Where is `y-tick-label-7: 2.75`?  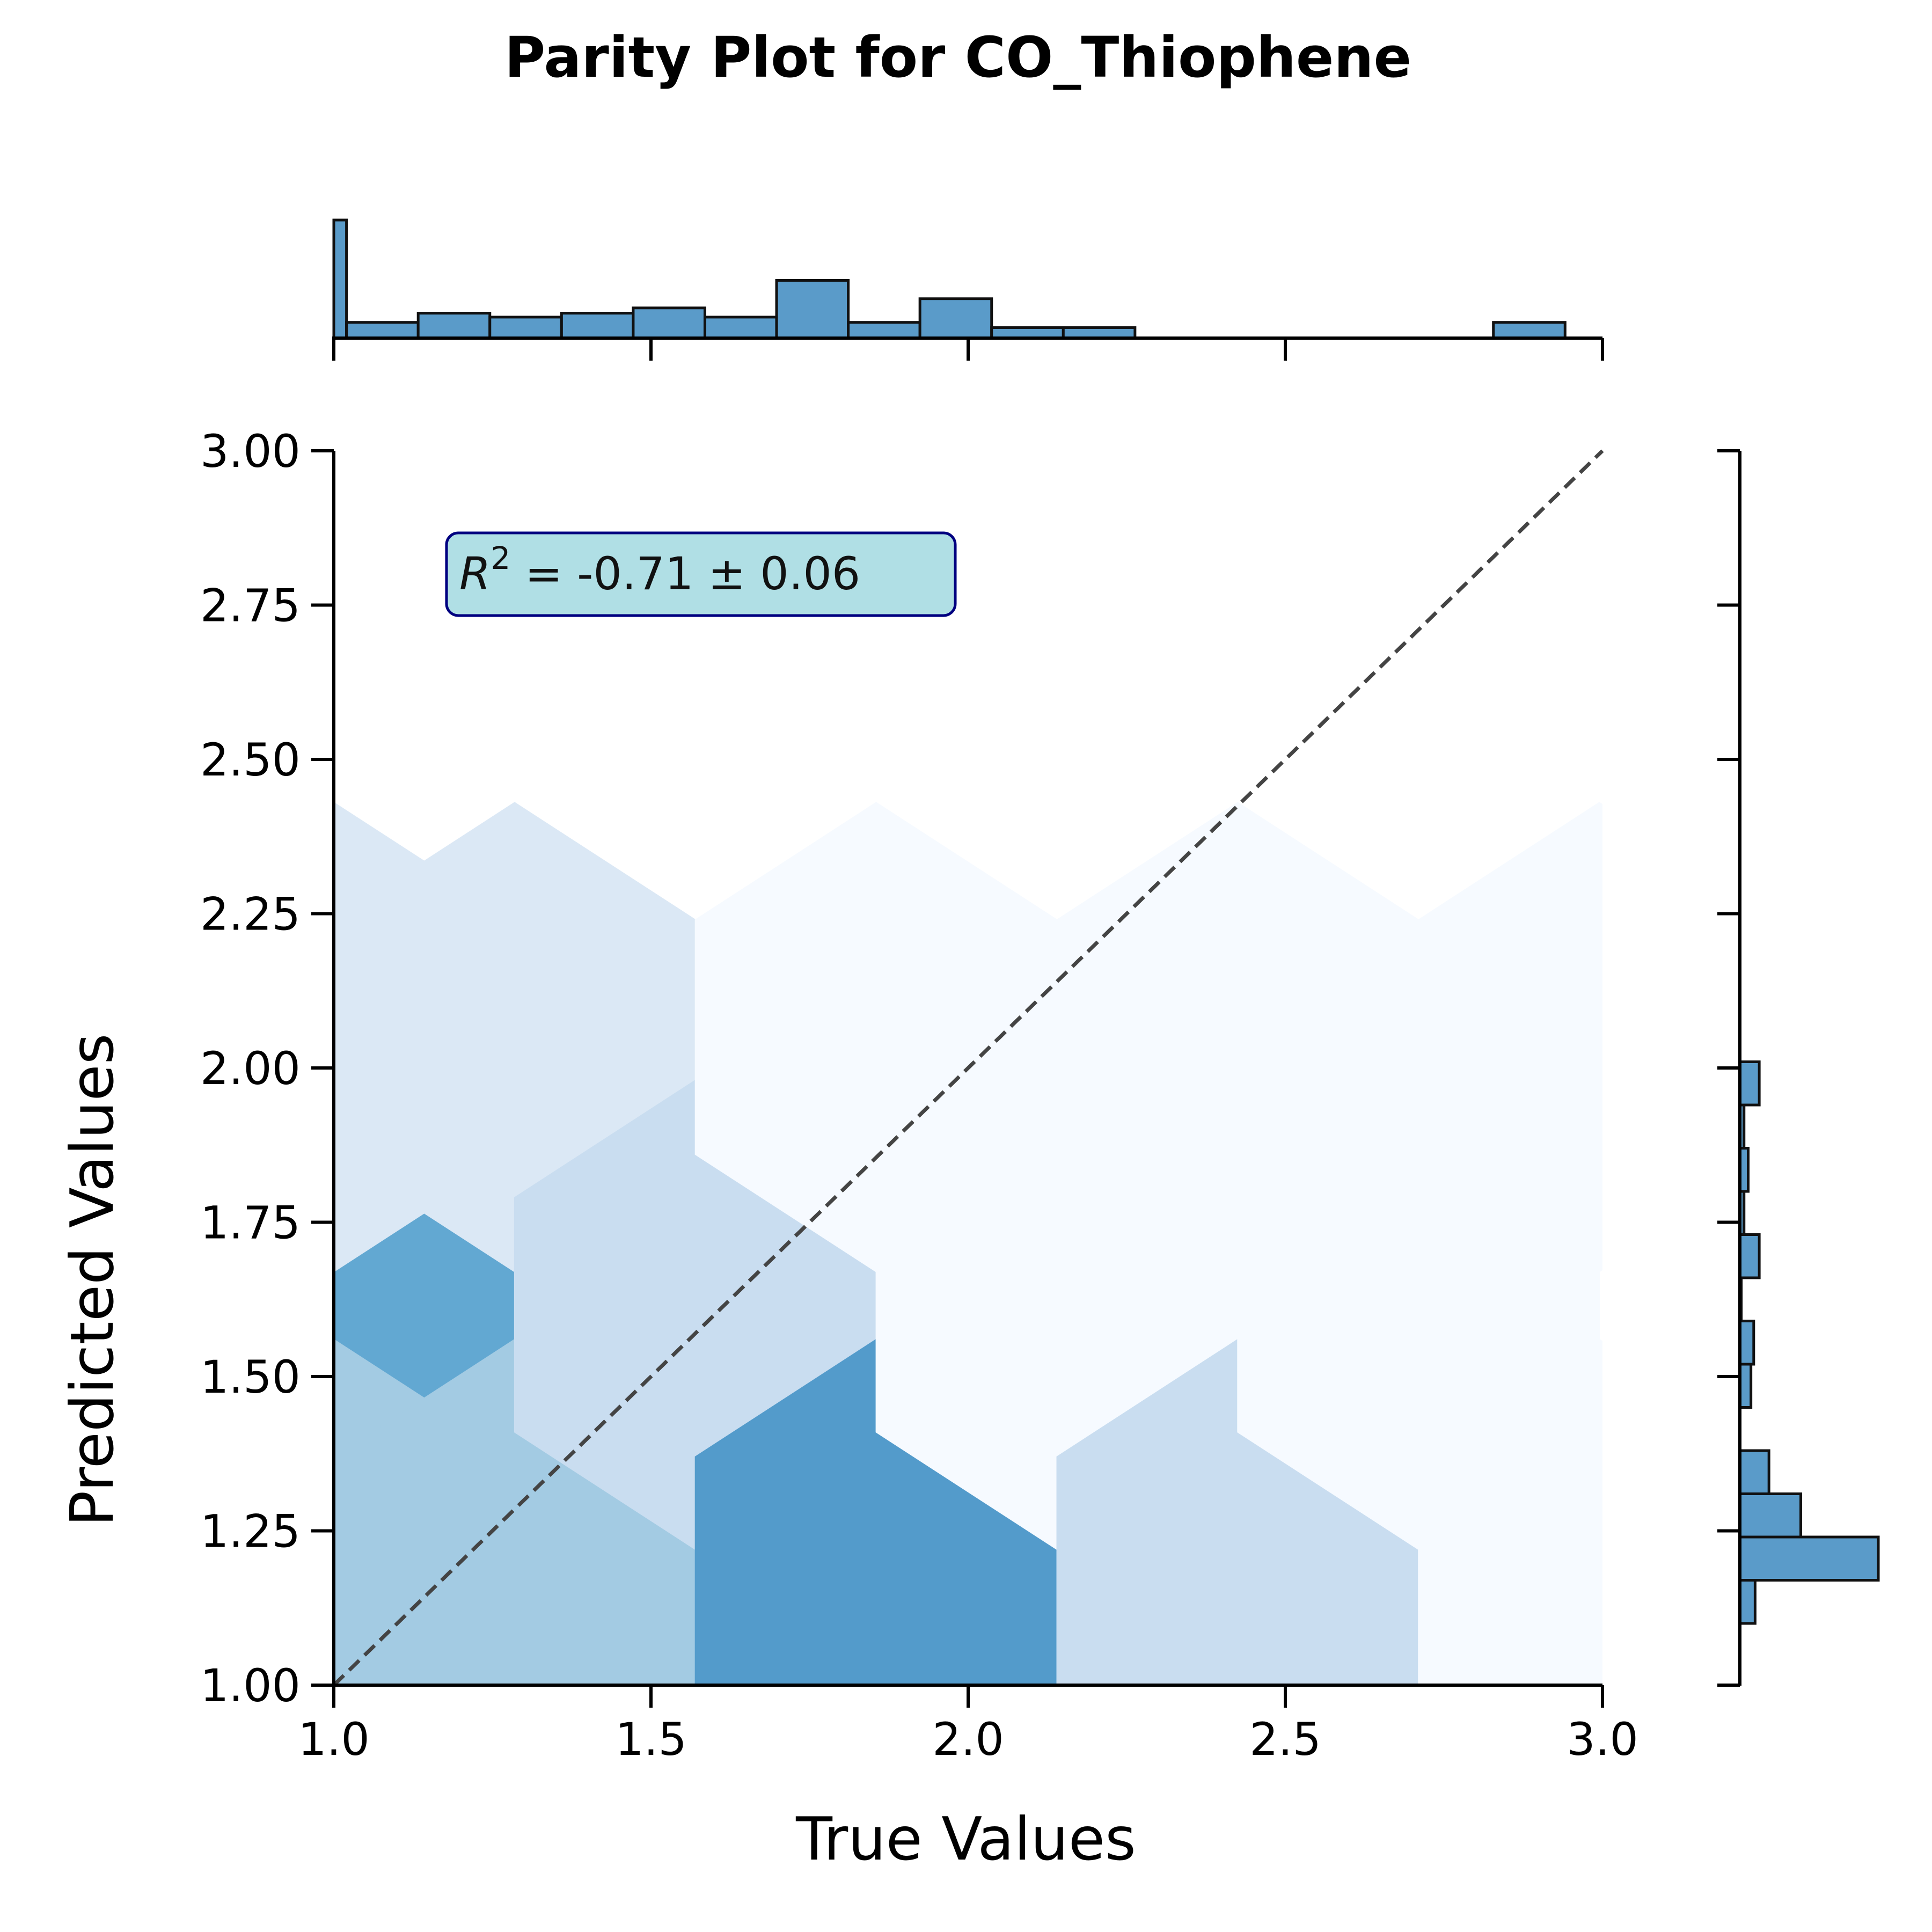
y-tick-label-7: 2.75 is located at coordinates (250, 606).